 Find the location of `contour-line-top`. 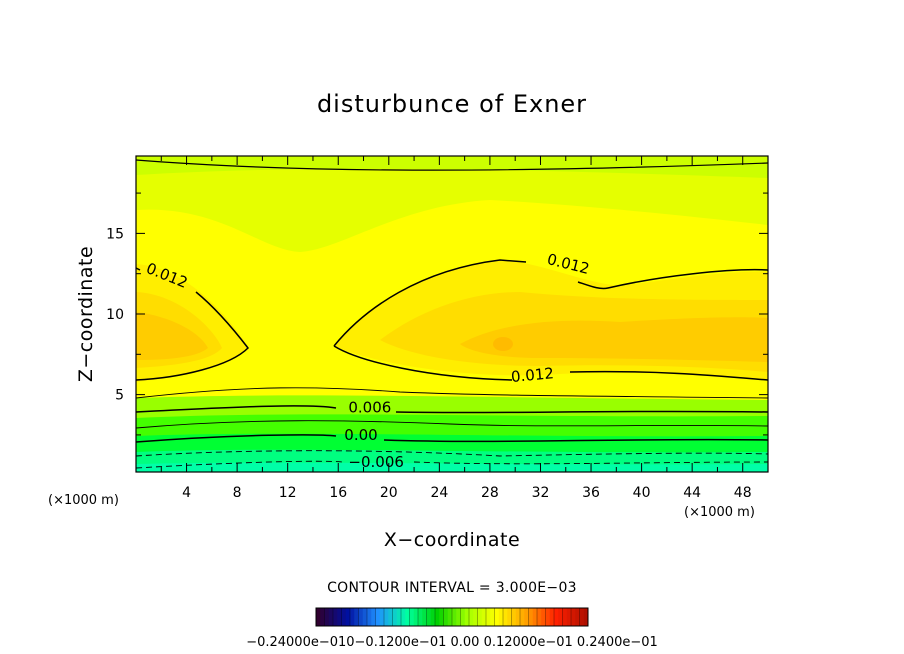

contour-line-top is located at coordinates (452, 165).